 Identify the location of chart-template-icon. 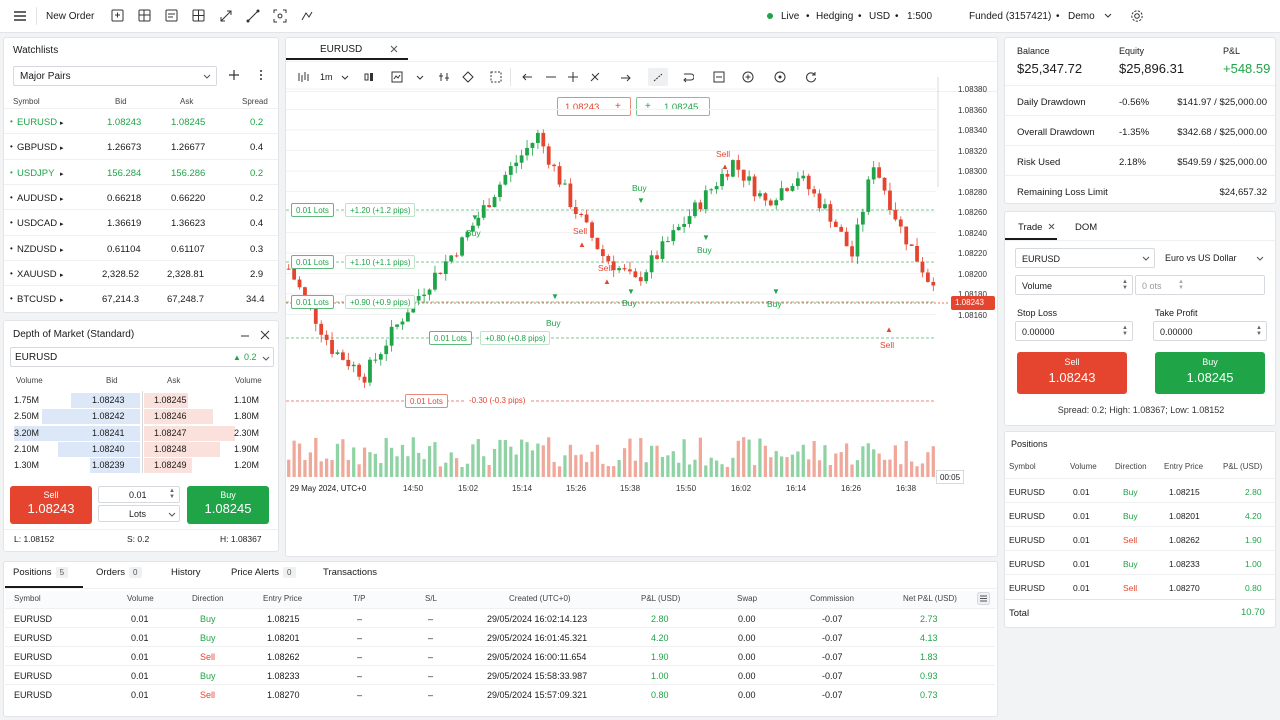
(145, 16).